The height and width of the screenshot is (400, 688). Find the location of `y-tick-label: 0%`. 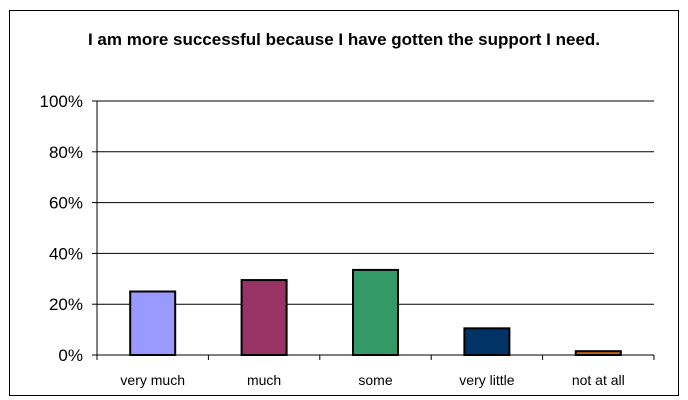

y-tick-label: 0% is located at coordinates (70, 355).